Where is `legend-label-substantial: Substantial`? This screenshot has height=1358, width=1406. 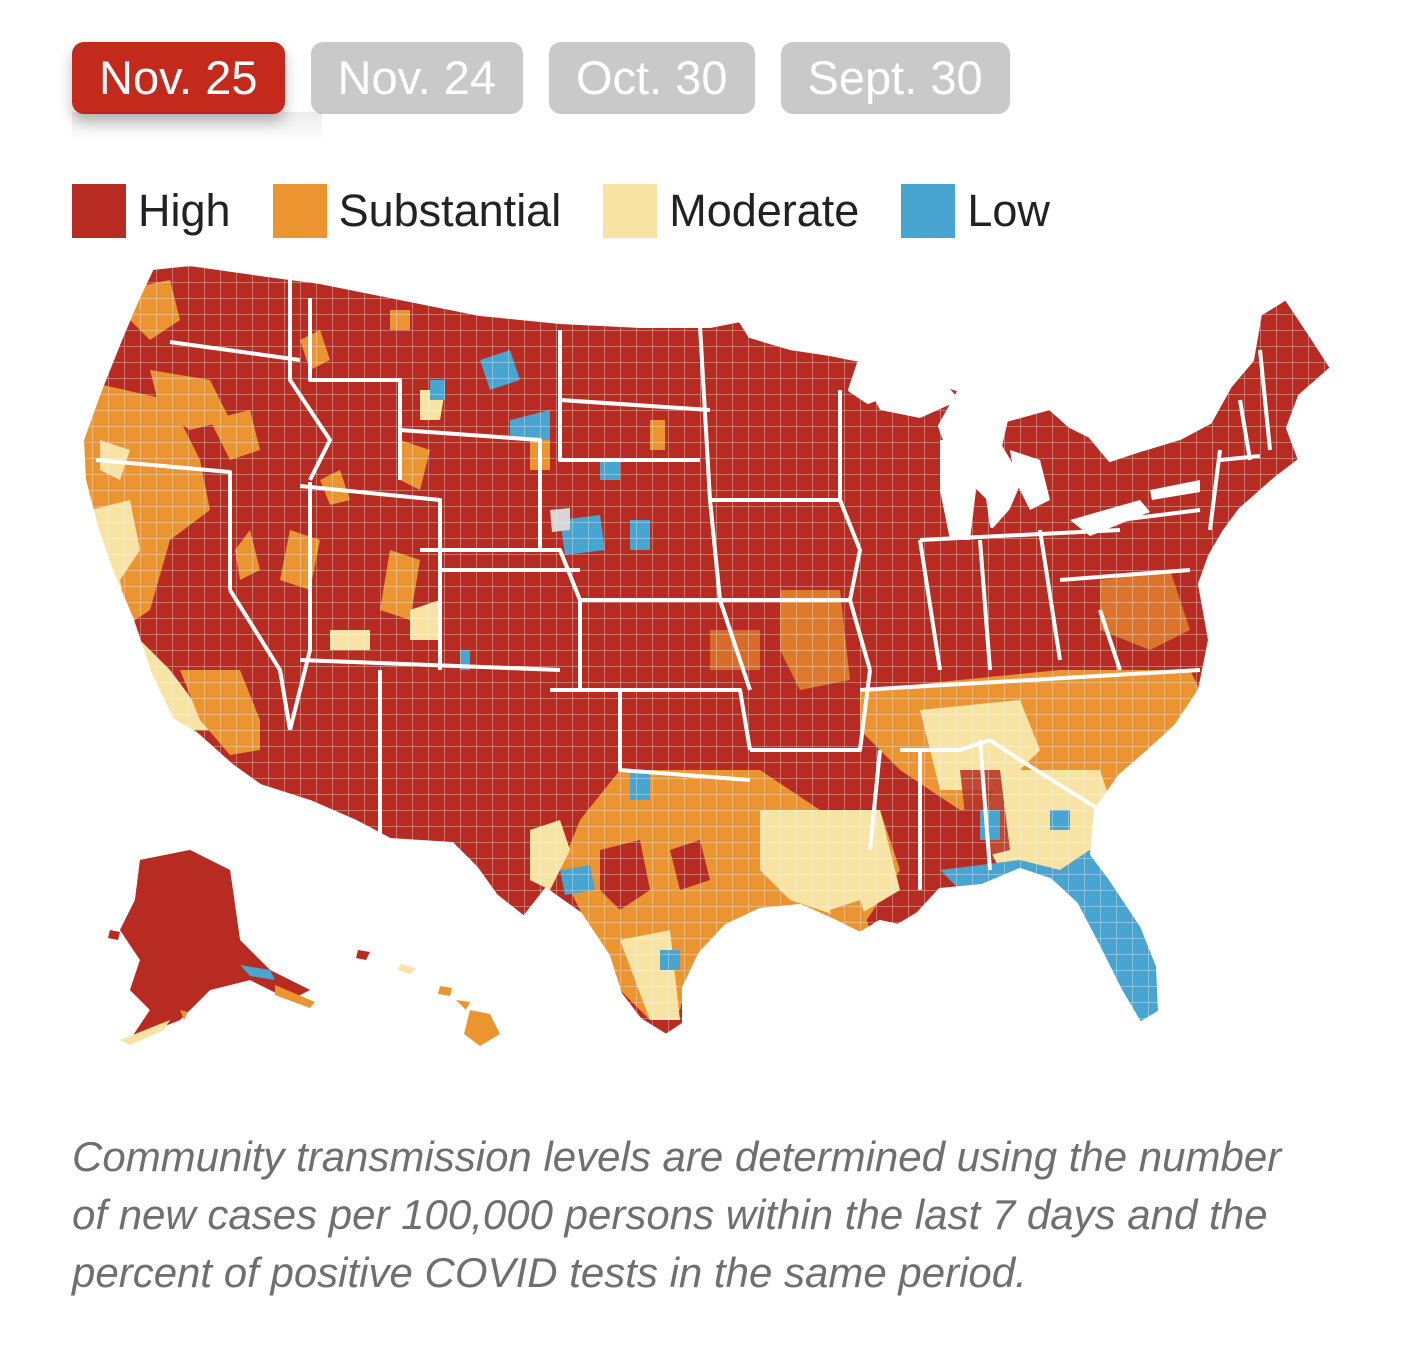
legend-label-substantial: Substantial is located at coordinates (450, 210).